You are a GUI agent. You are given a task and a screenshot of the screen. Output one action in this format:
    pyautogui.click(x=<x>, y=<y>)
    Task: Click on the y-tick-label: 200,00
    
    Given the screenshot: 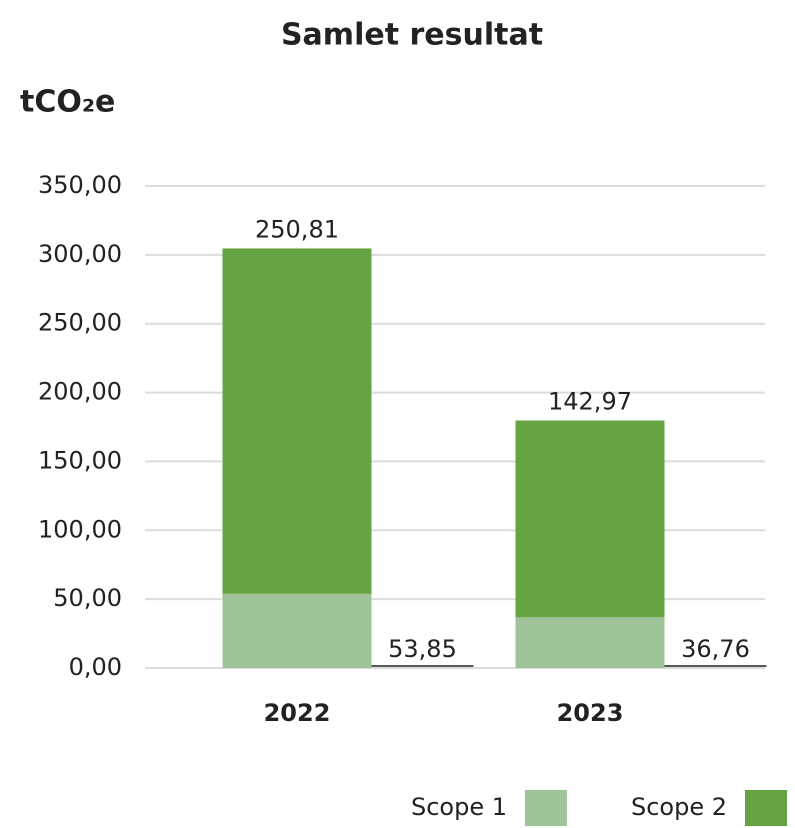 What is the action you would take?
    pyautogui.click(x=80, y=392)
    